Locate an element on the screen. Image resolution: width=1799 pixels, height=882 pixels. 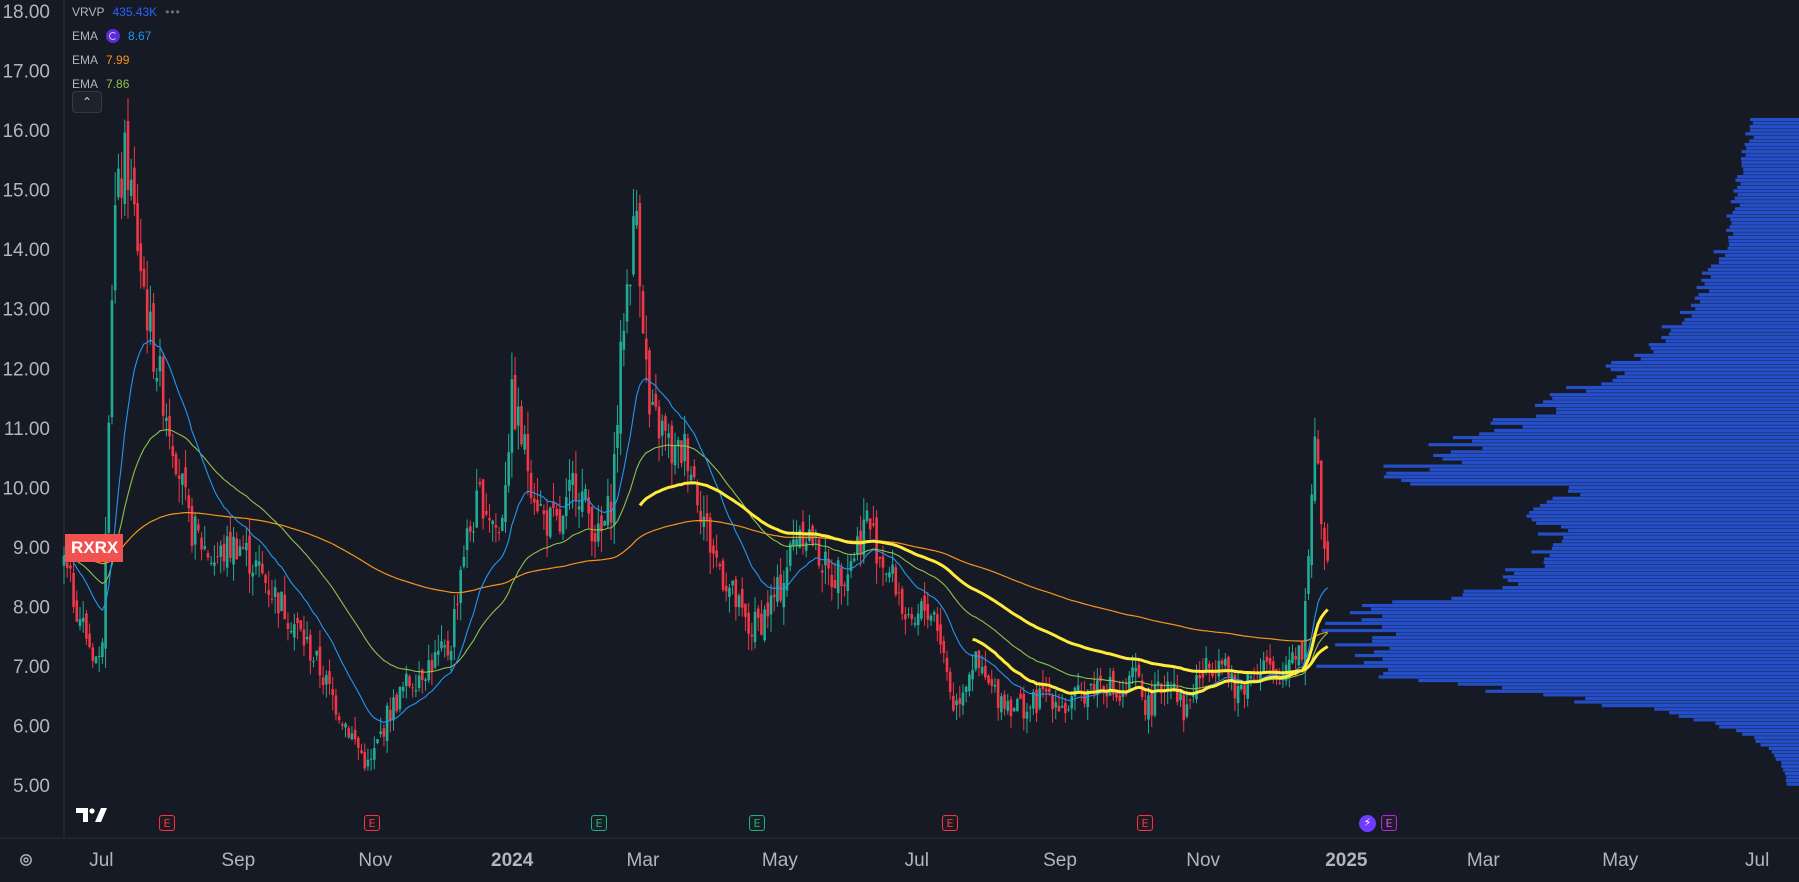
lightning-bolt-icon: ⚡ is located at coordinates (1367, 823).